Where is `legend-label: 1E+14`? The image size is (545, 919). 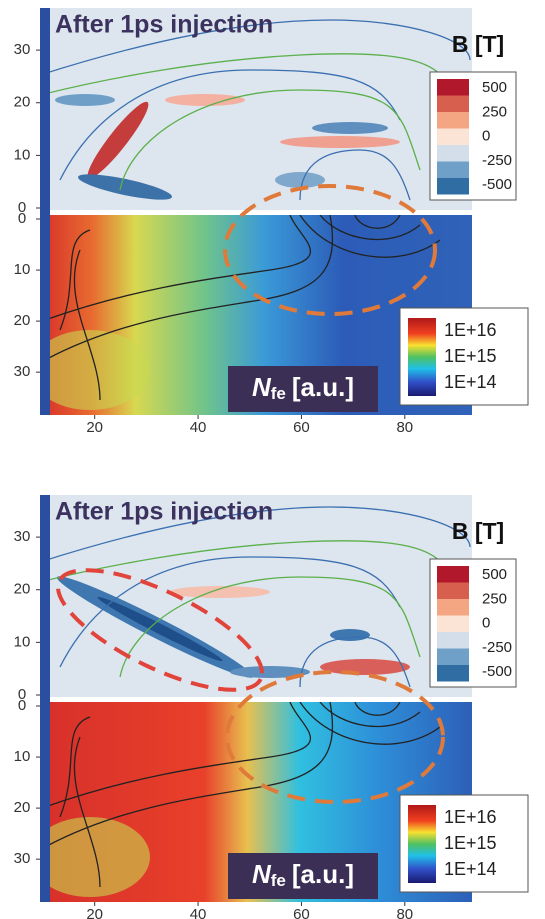 legend-label: 1E+14 is located at coordinates (470, 869).